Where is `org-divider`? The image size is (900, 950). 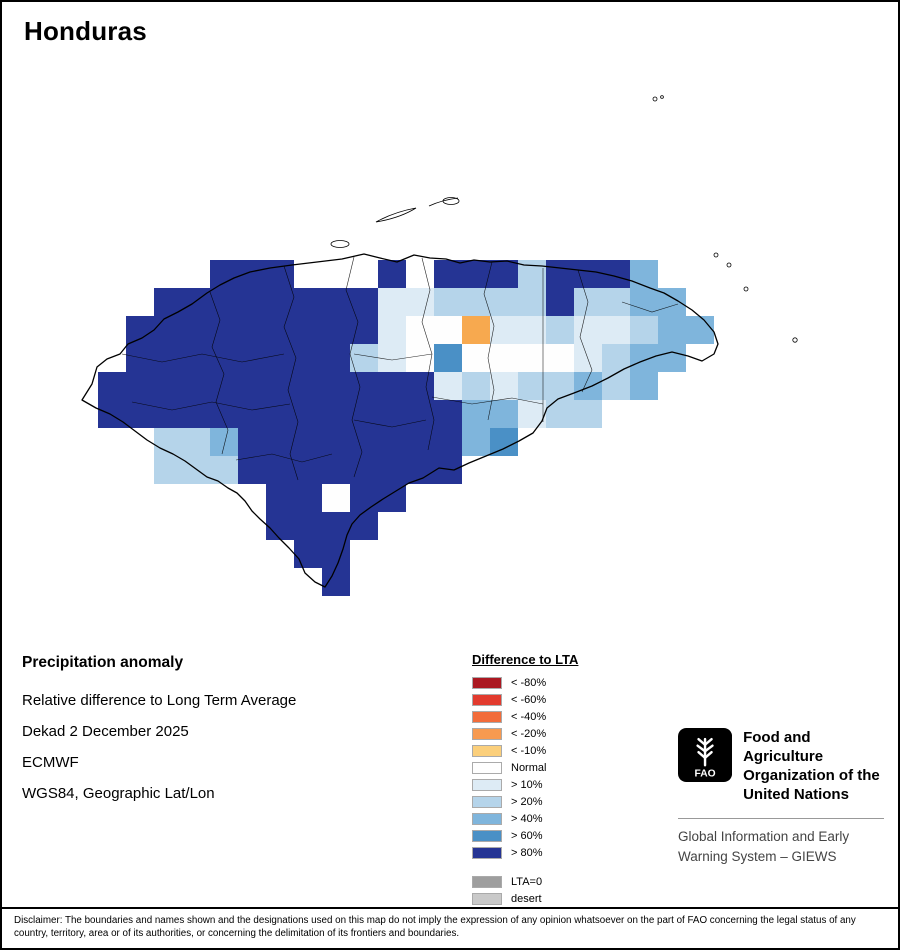 org-divider is located at coordinates (781, 818).